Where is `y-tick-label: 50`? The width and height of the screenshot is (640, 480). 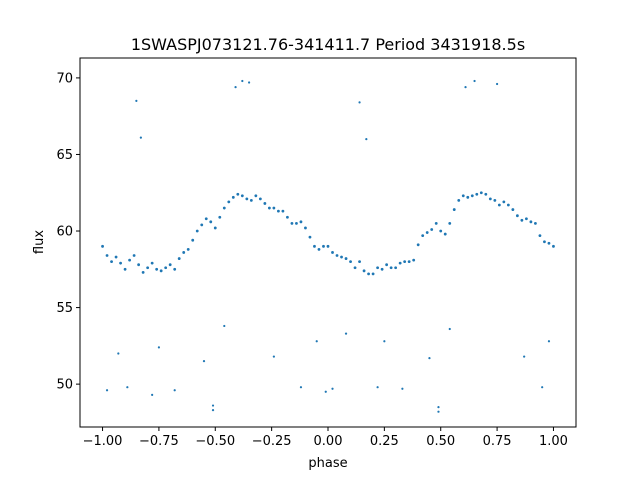
y-tick-label: 50 is located at coordinates (64, 385).